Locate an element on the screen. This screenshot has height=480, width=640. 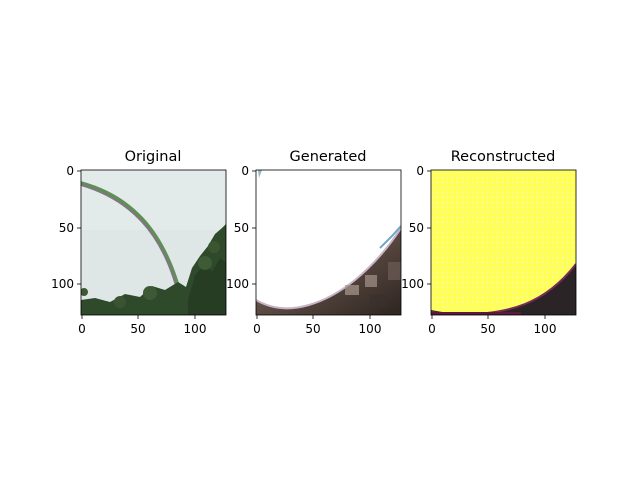
panel-original: Original 0 50 100 0 5 is located at coordinates (139, 242).